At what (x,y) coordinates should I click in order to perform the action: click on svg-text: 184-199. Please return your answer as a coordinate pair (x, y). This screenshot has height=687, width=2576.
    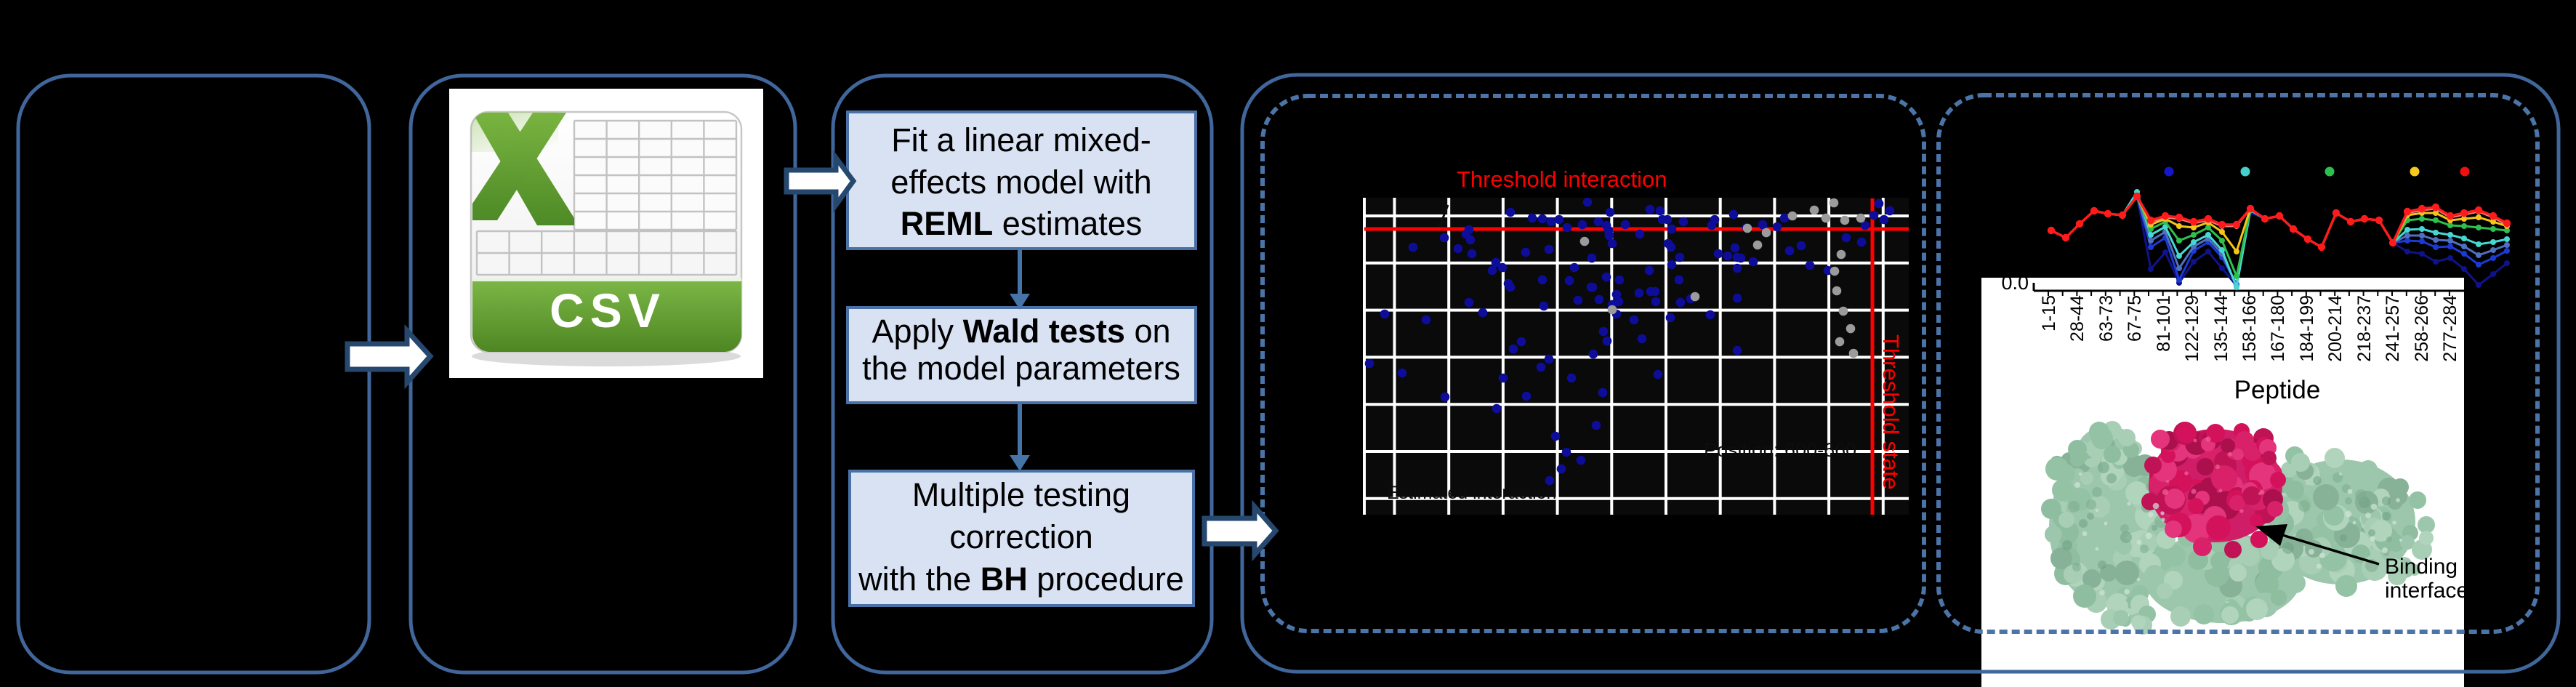
    Looking at the image, I should click on (2307, 328).